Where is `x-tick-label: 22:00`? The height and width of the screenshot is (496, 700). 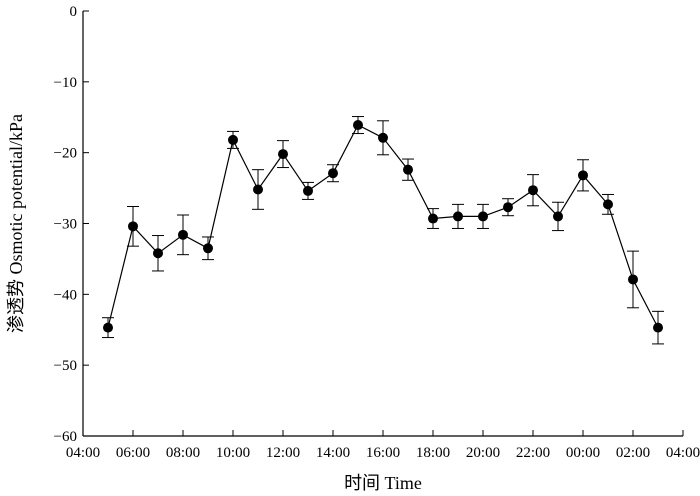 x-tick-label: 22:00 is located at coordinates (533, 453).